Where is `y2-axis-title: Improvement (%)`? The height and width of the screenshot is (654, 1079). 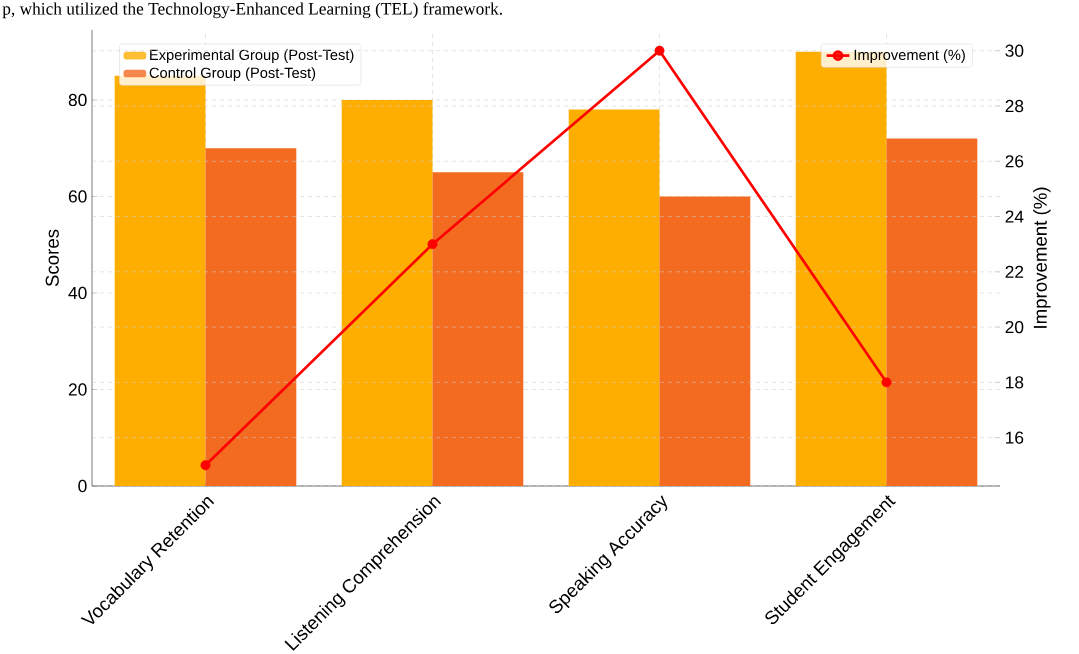 y2-axis-title: Improvement (%) is located at coordinates (1042, 257).